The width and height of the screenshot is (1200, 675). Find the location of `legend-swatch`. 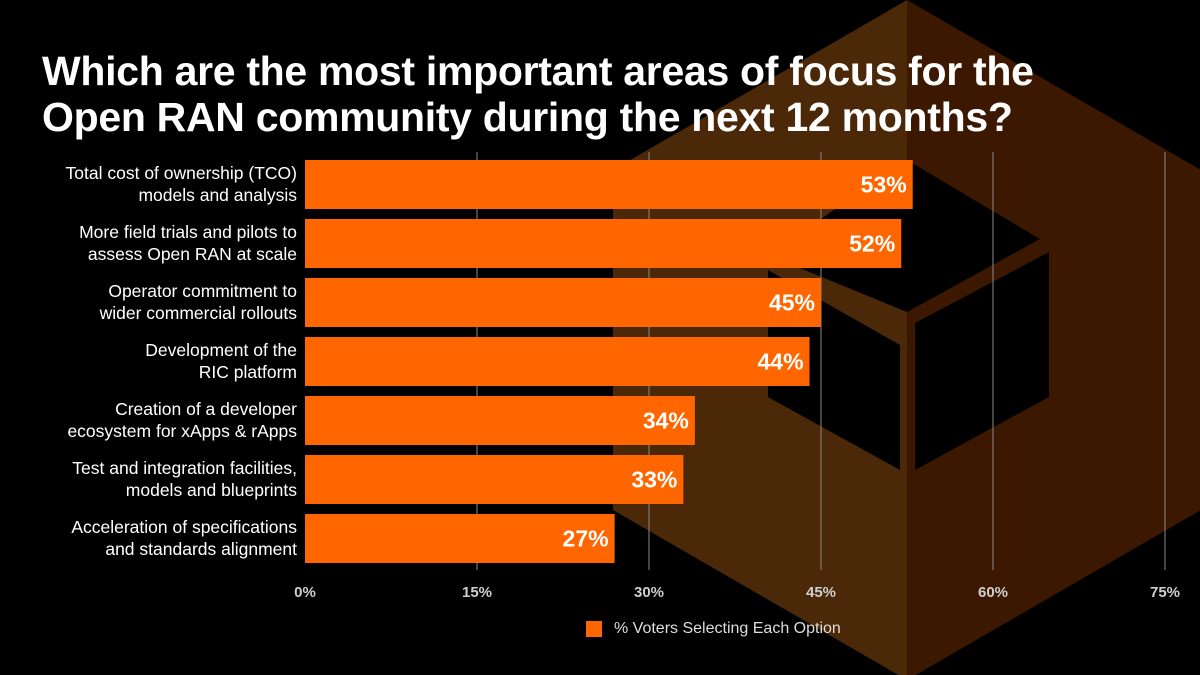

legend-swatch is located at coordinates (594, 629).